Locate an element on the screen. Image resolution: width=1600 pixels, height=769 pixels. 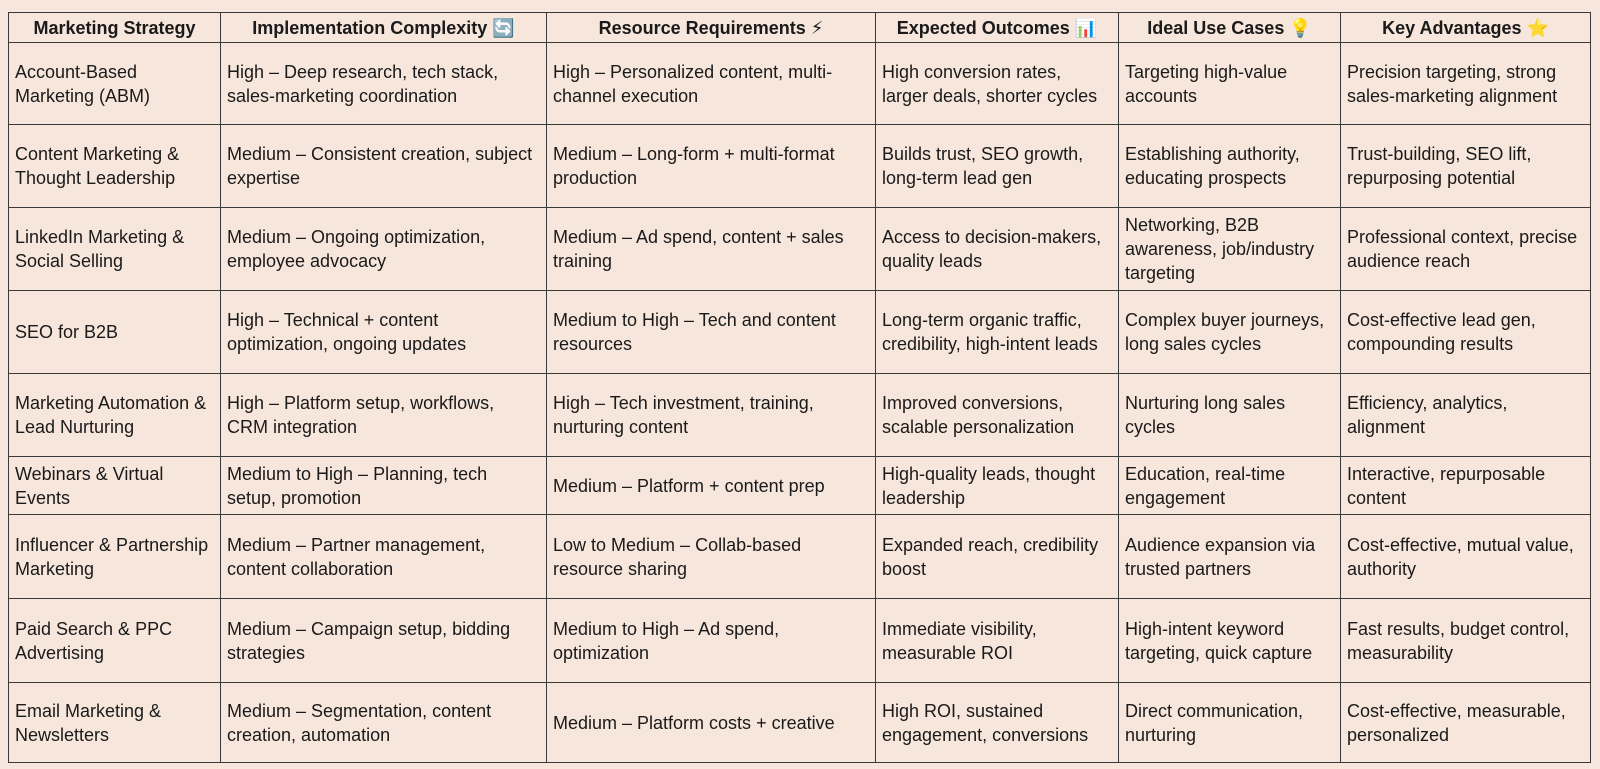
table-cell: High-quality leads, thought leadership is located at coordinates (997, 485).